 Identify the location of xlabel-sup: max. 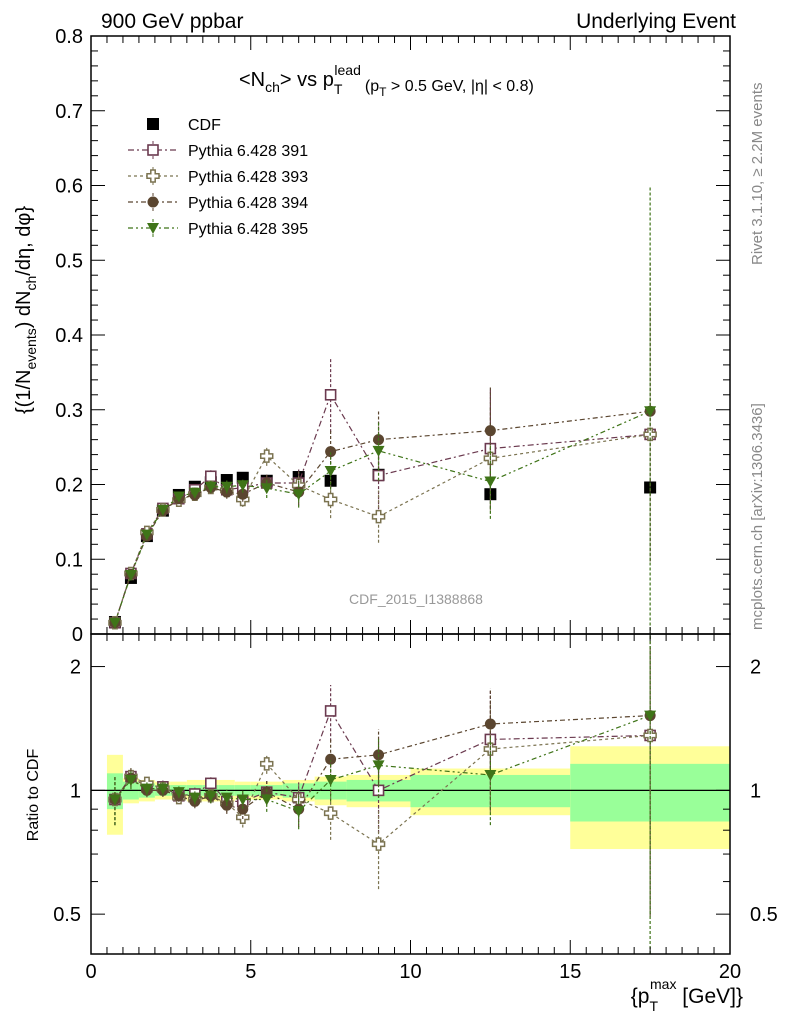
(663, 984).